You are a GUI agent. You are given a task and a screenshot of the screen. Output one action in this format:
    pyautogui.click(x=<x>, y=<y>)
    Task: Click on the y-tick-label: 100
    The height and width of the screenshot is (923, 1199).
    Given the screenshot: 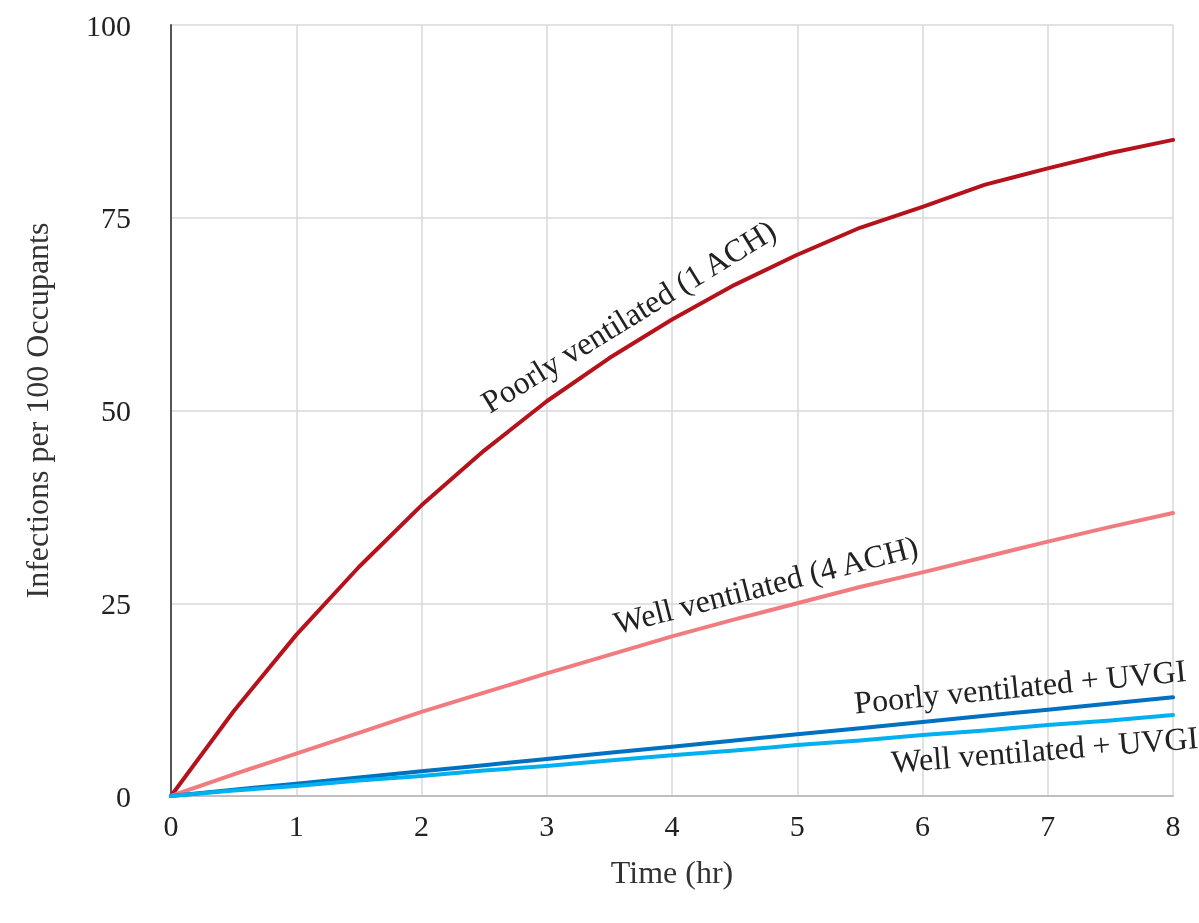 What is the action you would take?
    pyautogui.click(x=108, y=25)
    